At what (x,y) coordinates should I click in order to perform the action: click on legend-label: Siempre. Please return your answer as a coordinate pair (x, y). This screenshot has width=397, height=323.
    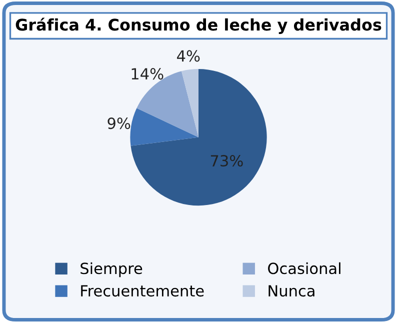
    Looking at the image, I should click on (111, 270).